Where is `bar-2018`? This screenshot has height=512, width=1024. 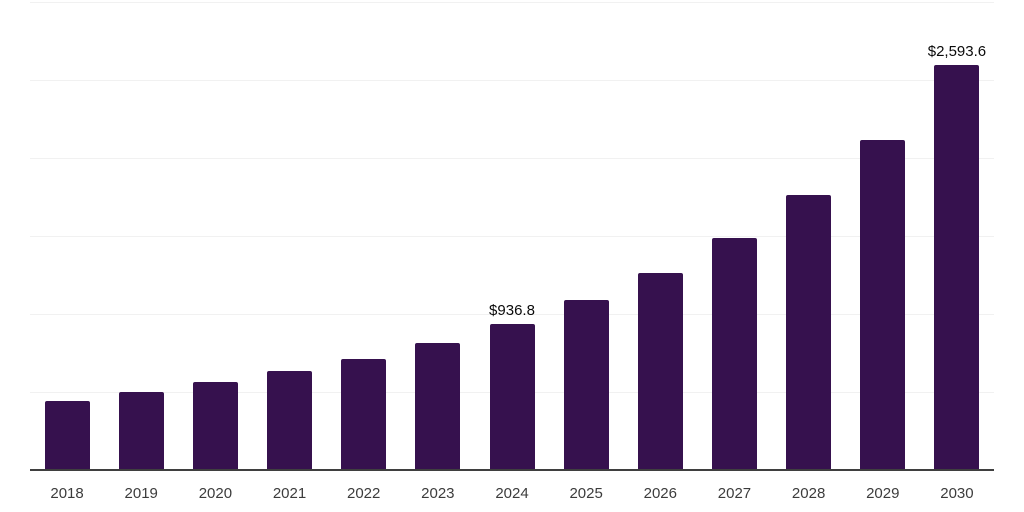
bar-2018 is located at coordinates (67, 435).